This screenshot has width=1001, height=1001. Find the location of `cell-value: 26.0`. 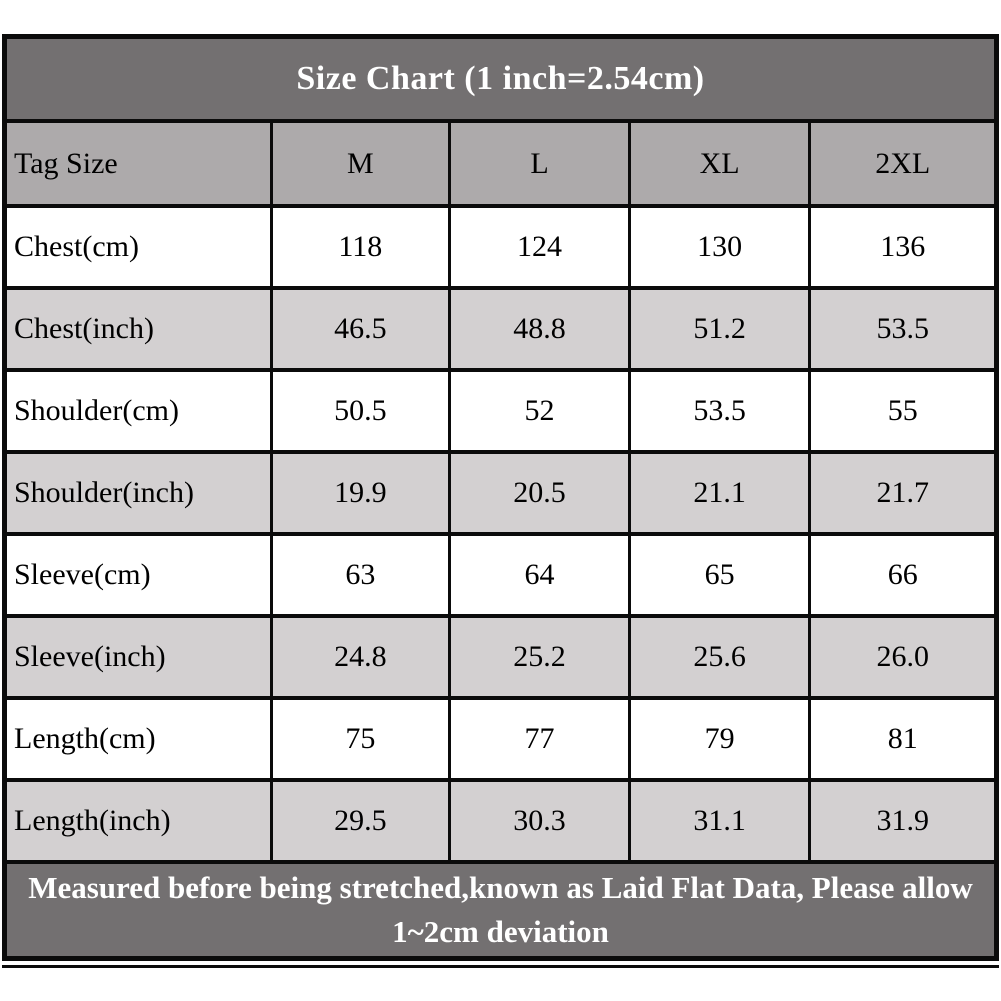

cell-value: 26.0 is located at coordinates (901, 657).